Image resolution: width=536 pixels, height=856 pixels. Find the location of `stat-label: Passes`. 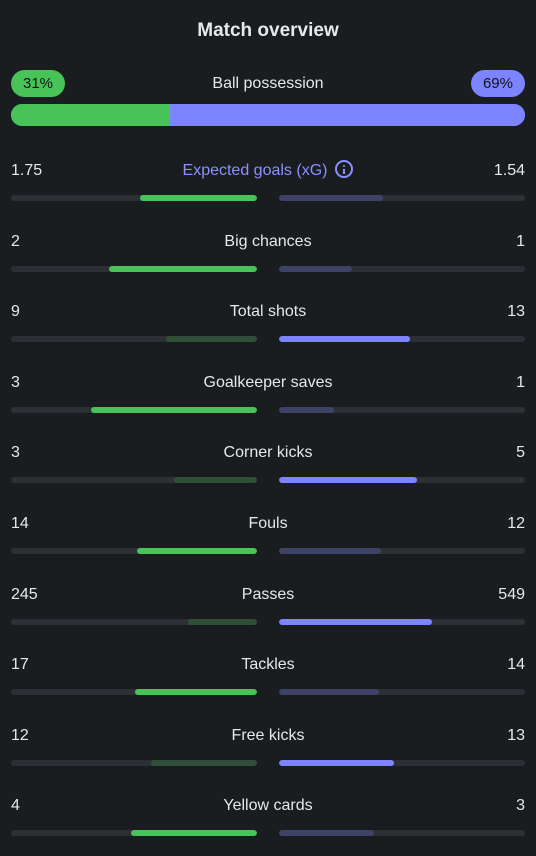

stat-label: Passes is located at coordinates (268, 595).